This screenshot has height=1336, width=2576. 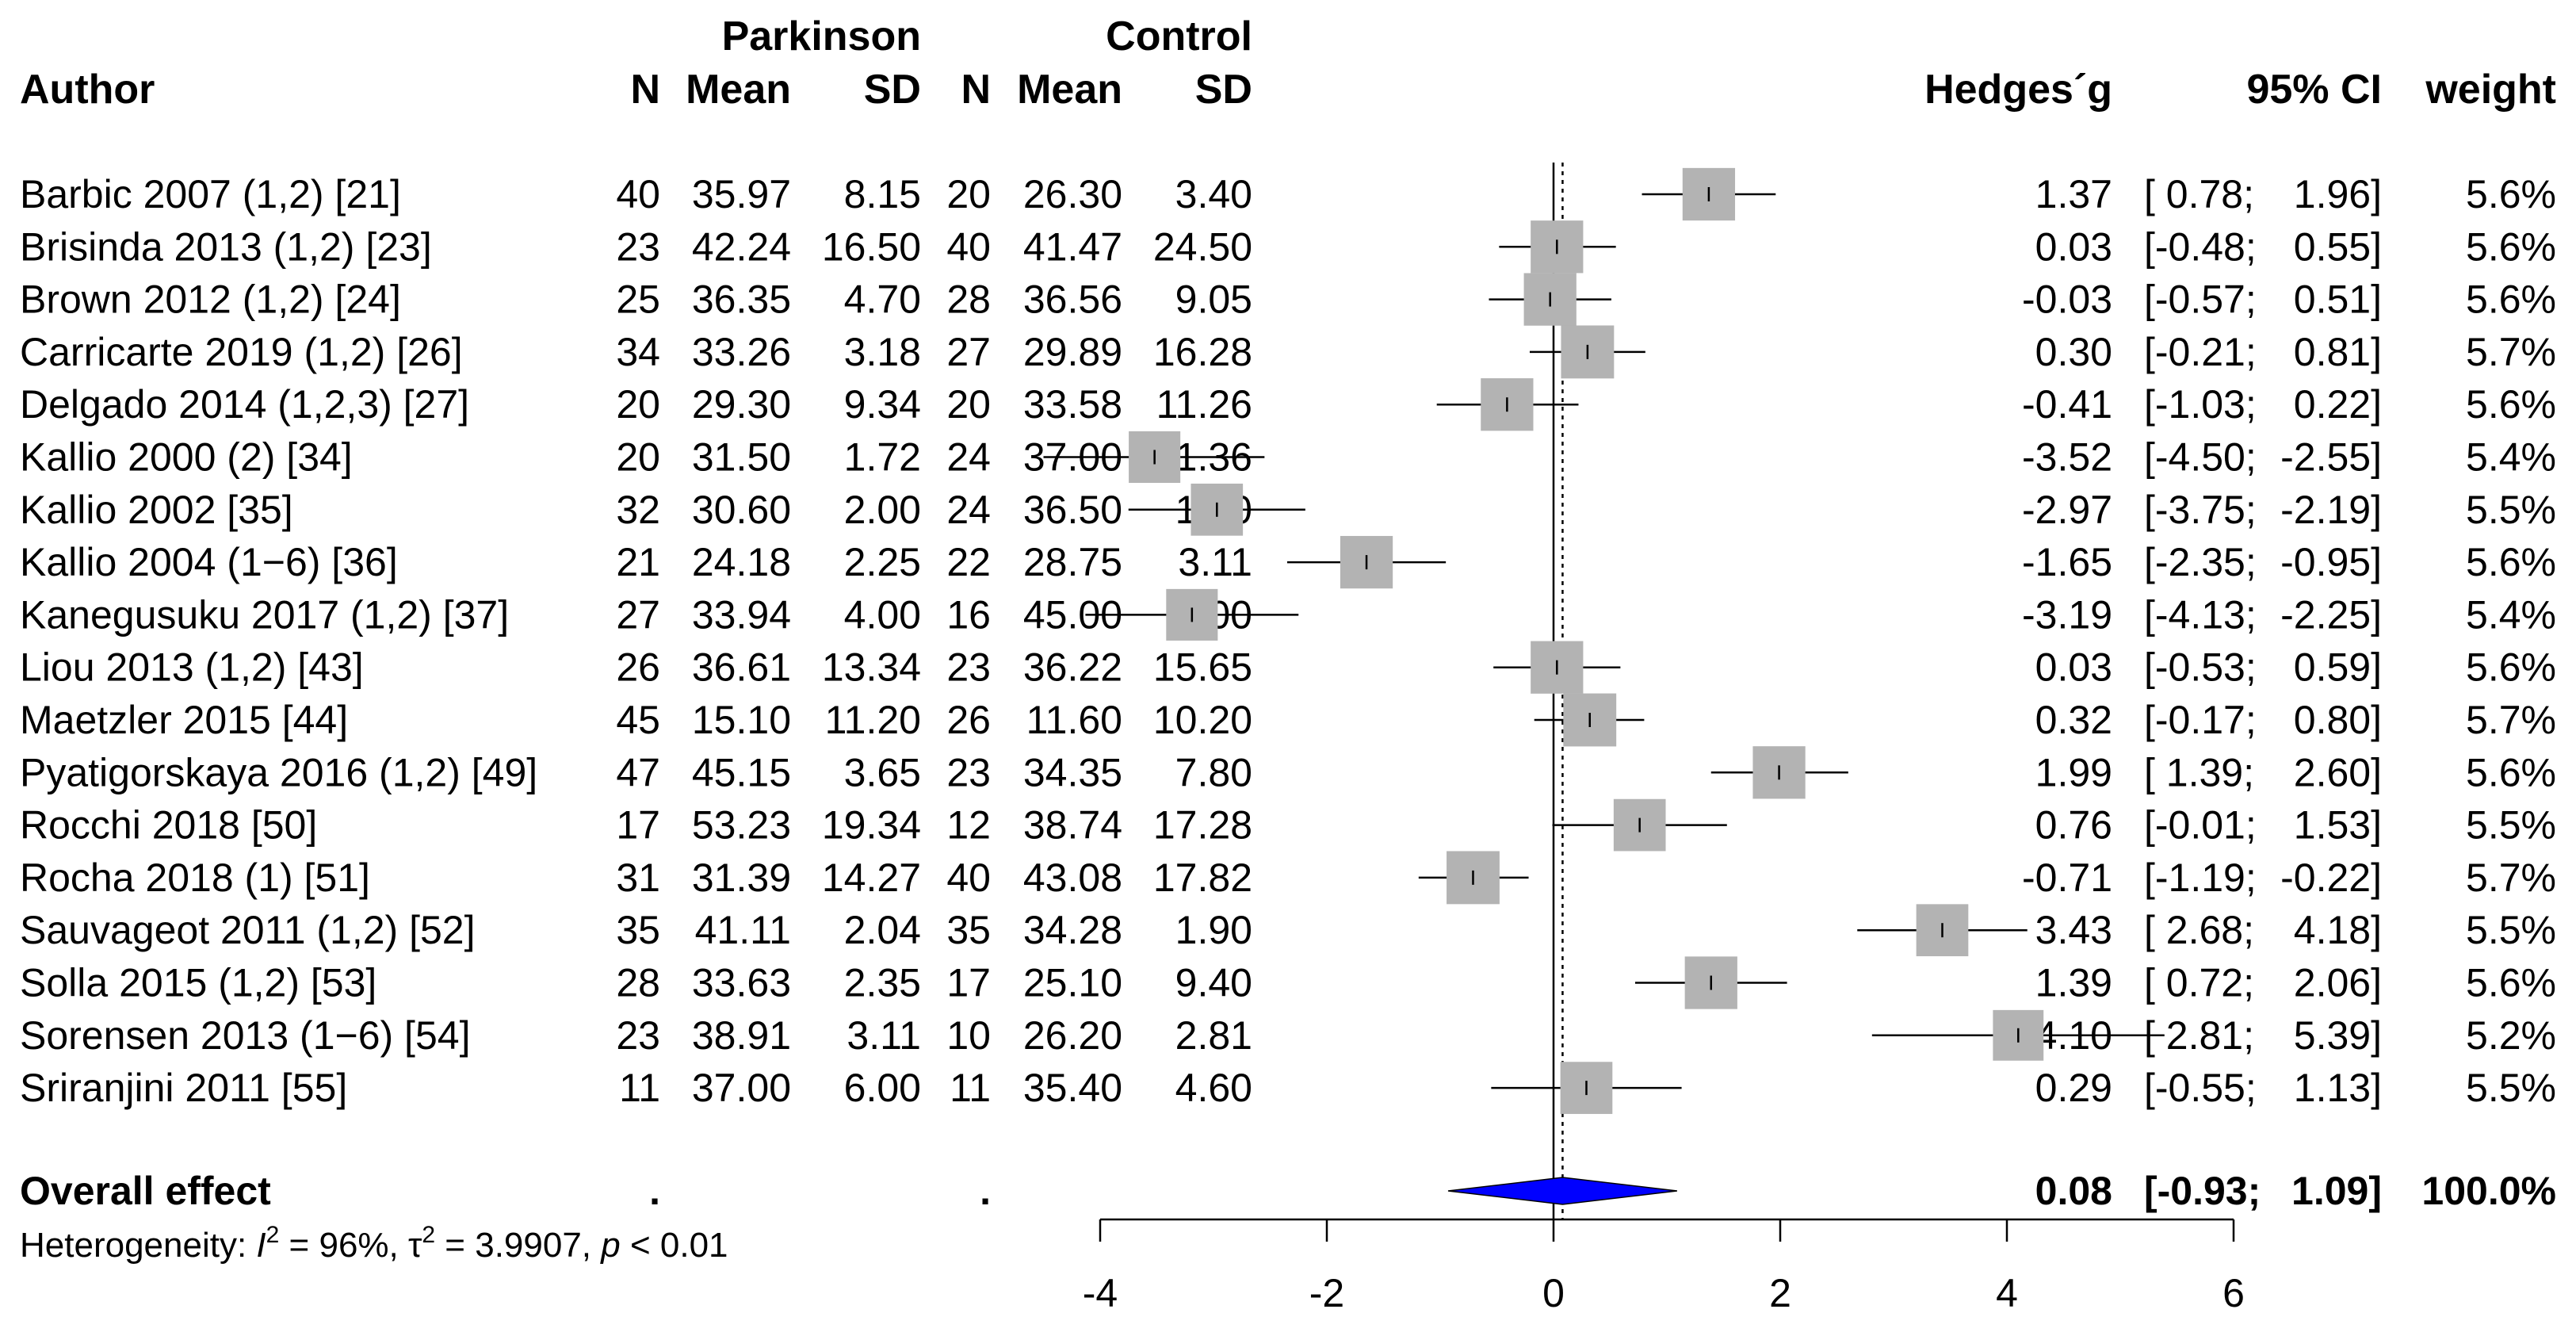 I want to click on control-n: 12, so click(x=968, y=826).